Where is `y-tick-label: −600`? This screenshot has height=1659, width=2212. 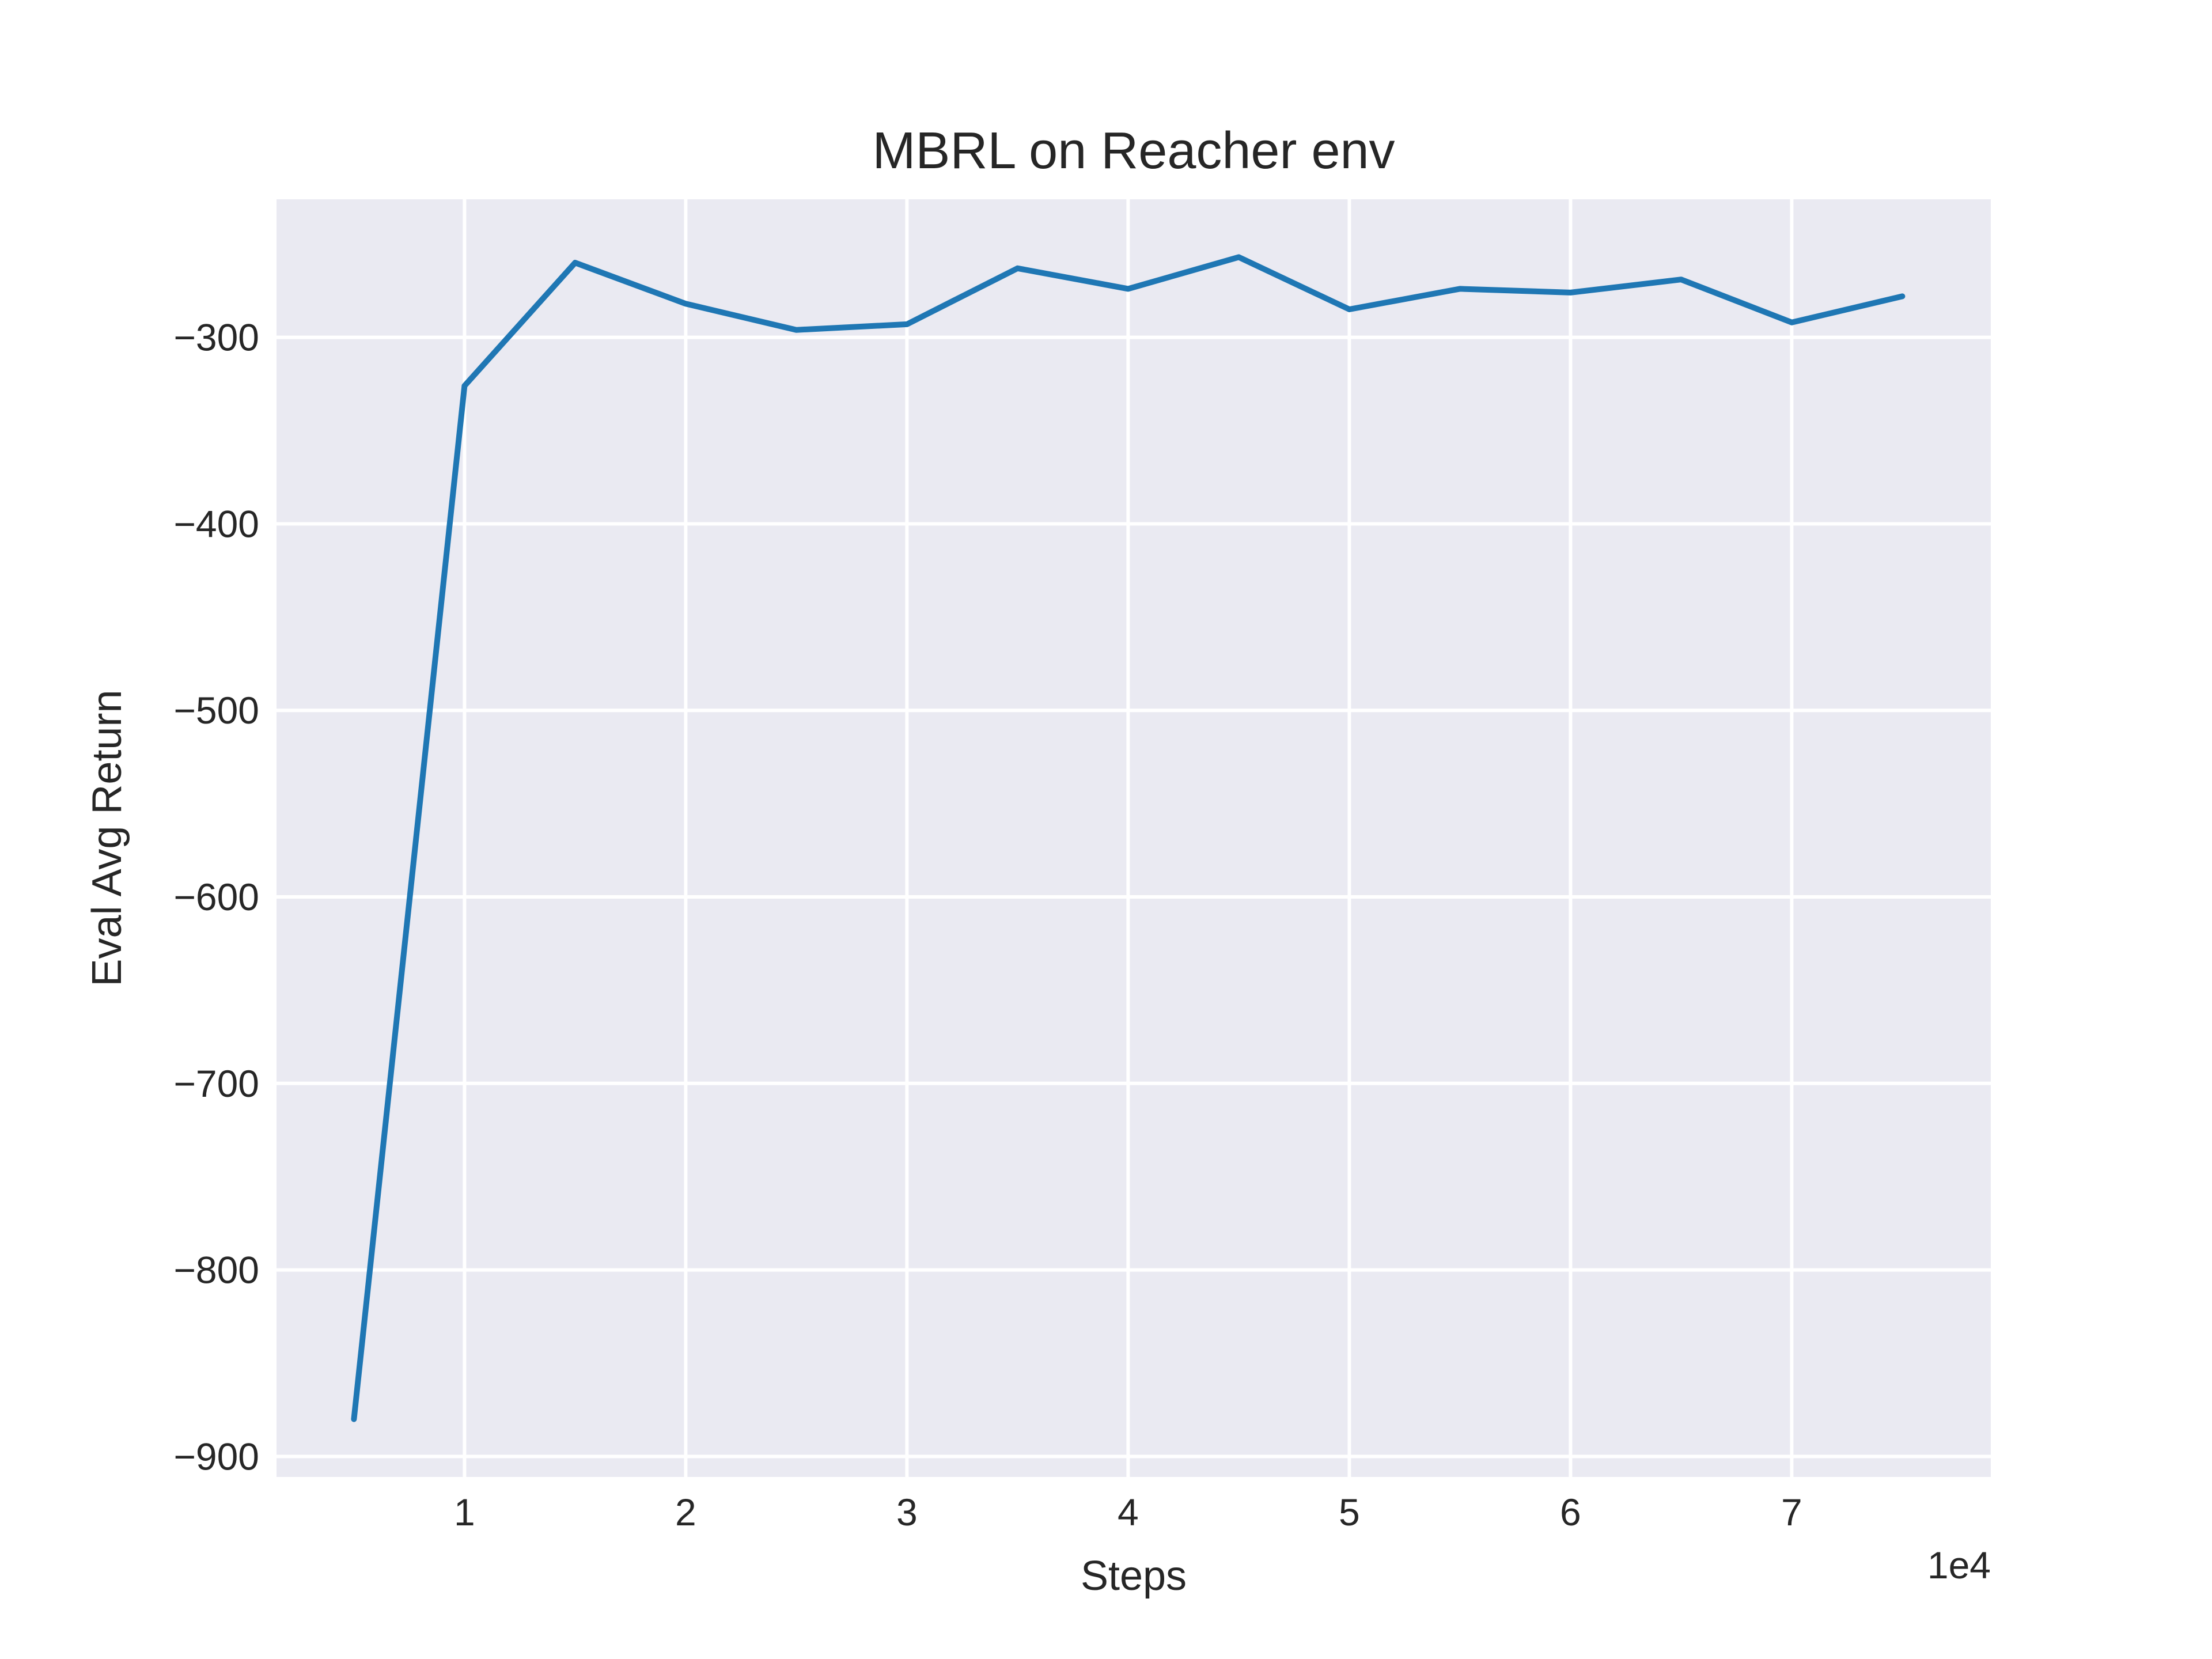
y-tick-label: −600 is located at coordinates (216, 897).